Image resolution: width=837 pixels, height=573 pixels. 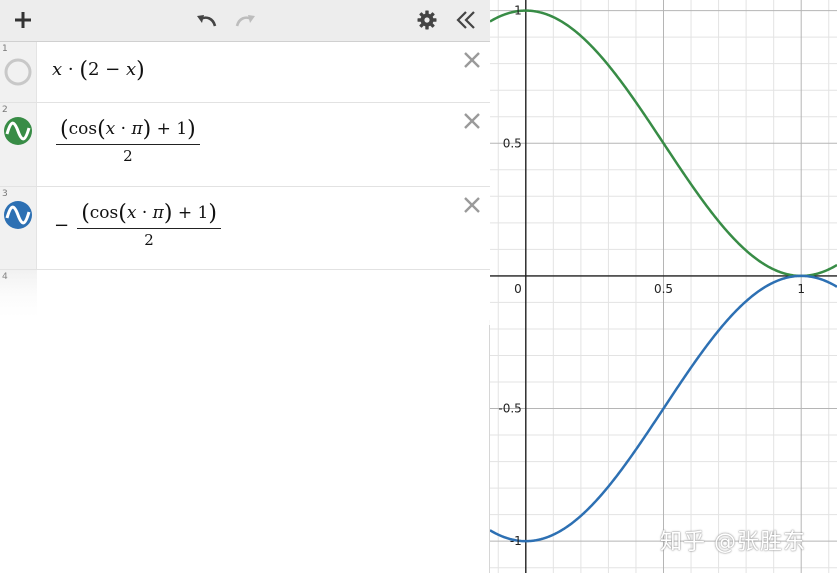 I want to click on expression-index: 2, so click(x=5, y=110).